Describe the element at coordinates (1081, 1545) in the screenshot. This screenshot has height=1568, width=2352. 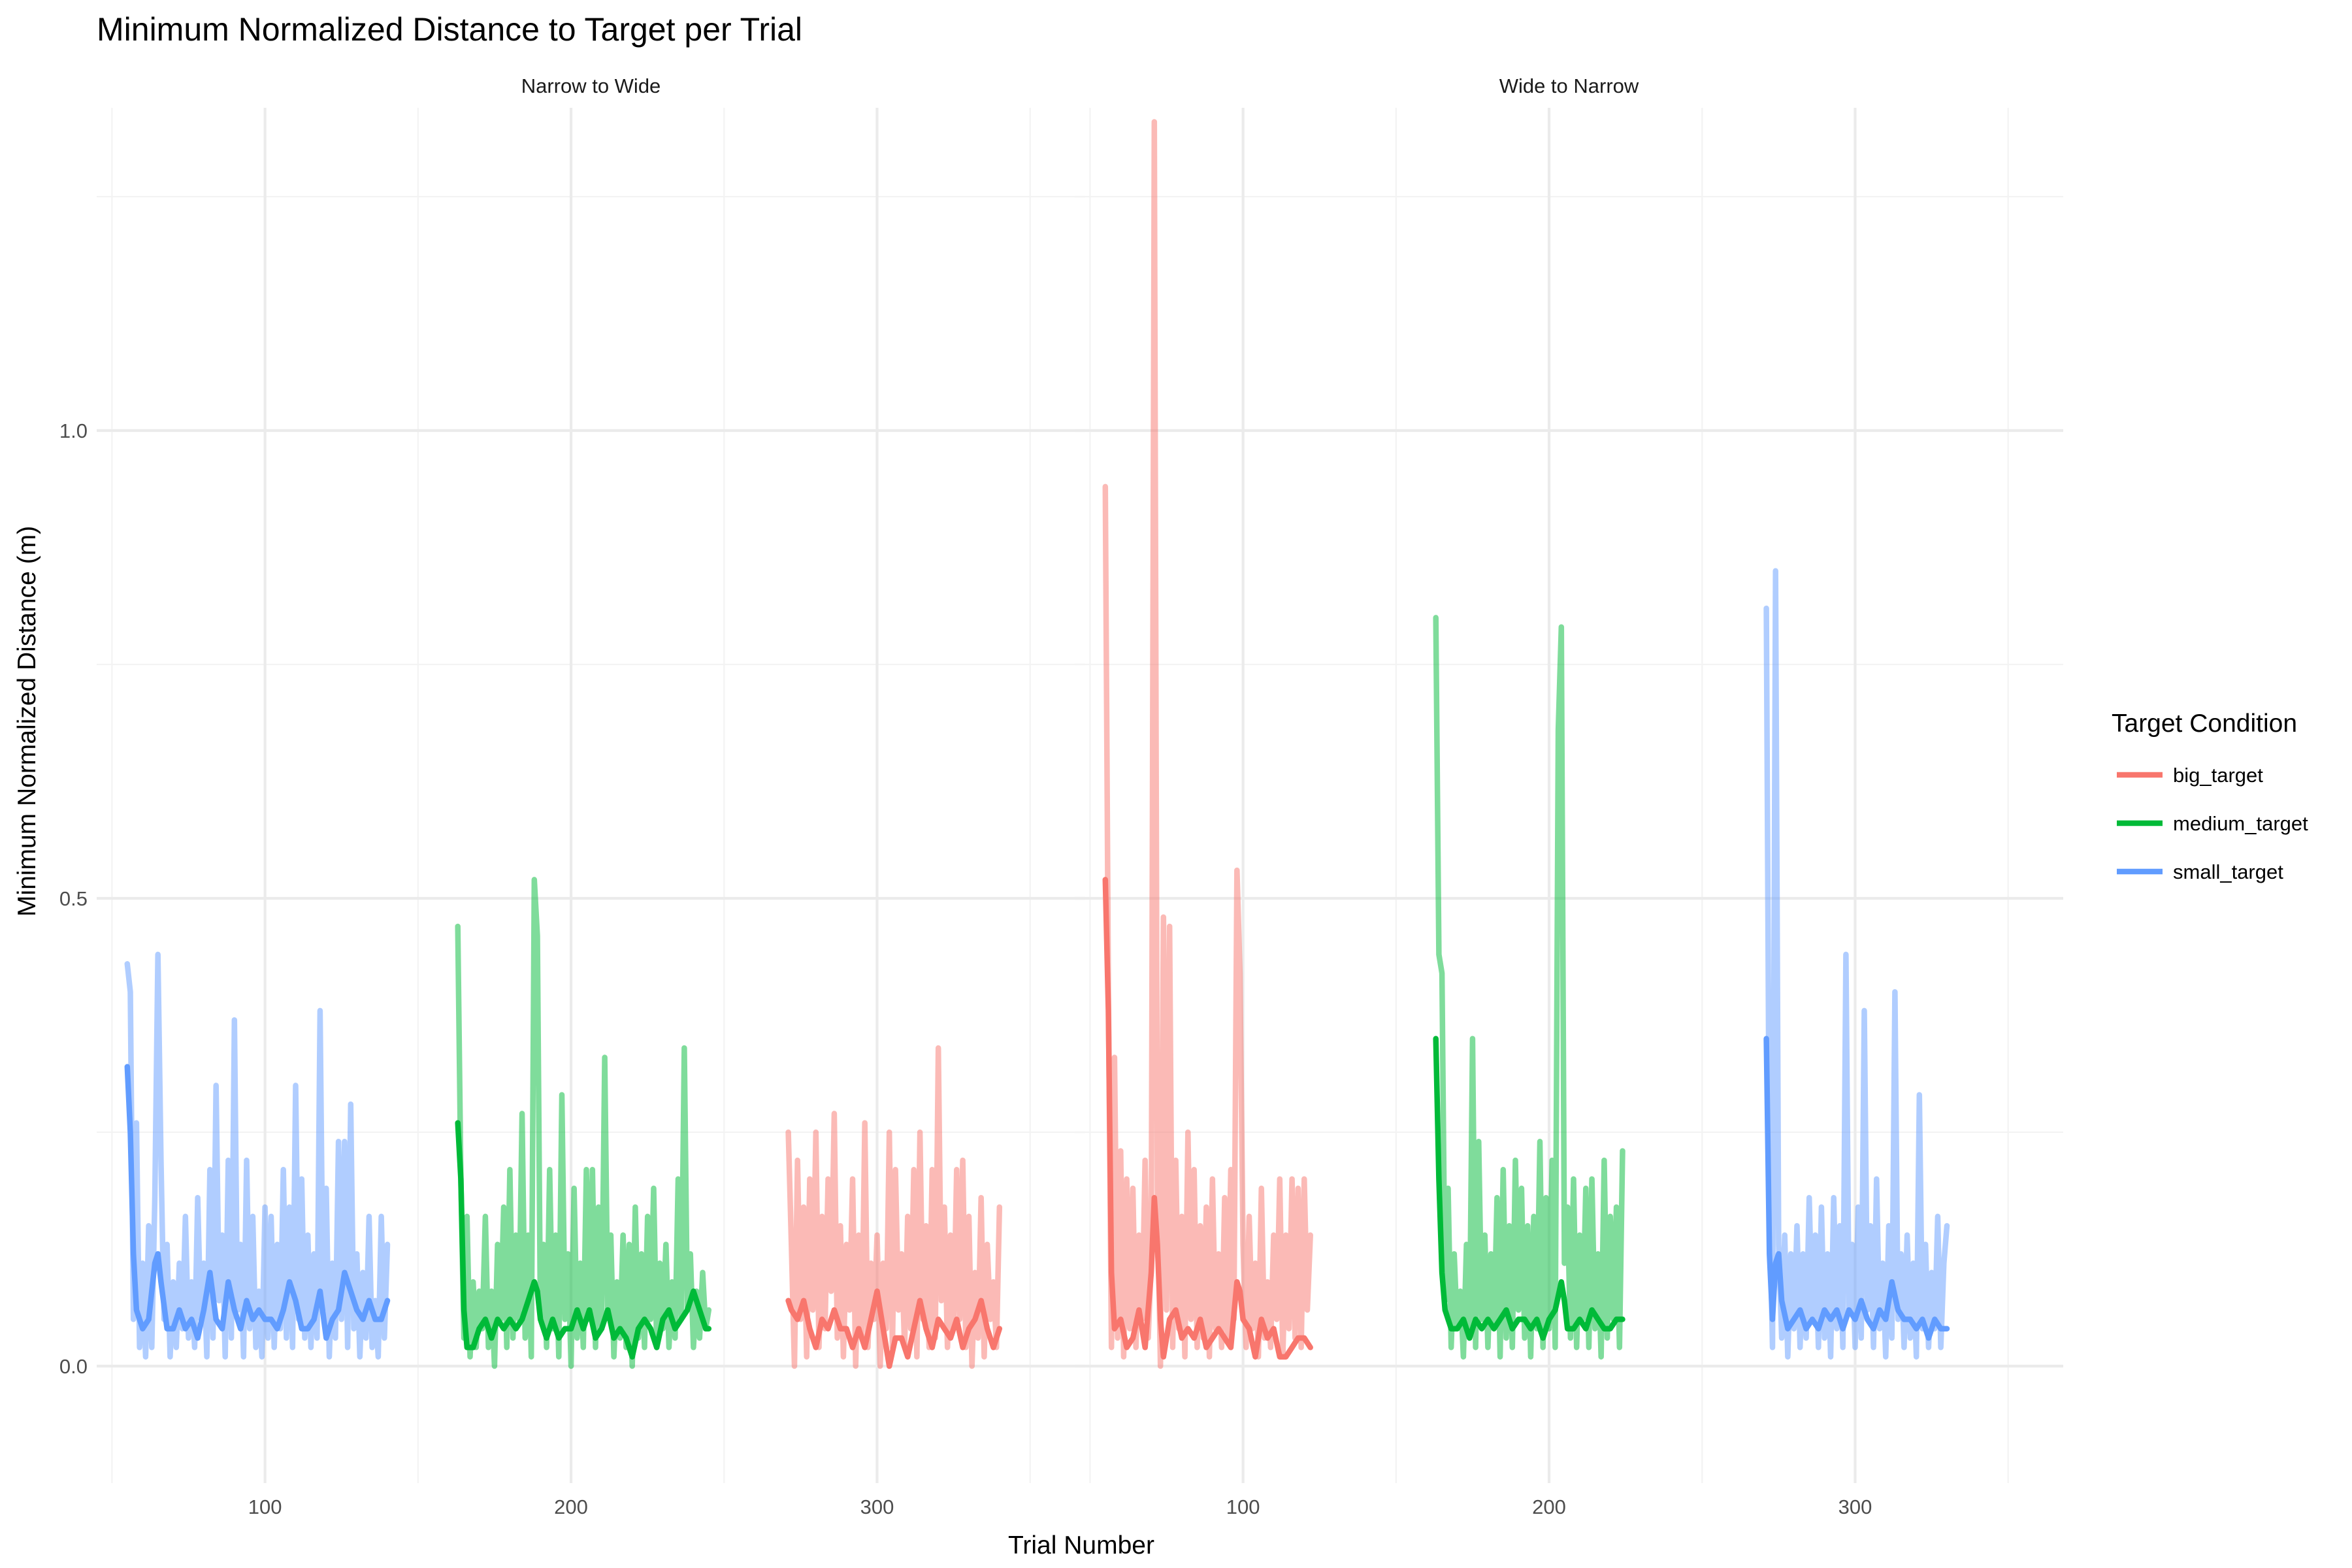
I see `x-axis-title: Trial Number` at that location.